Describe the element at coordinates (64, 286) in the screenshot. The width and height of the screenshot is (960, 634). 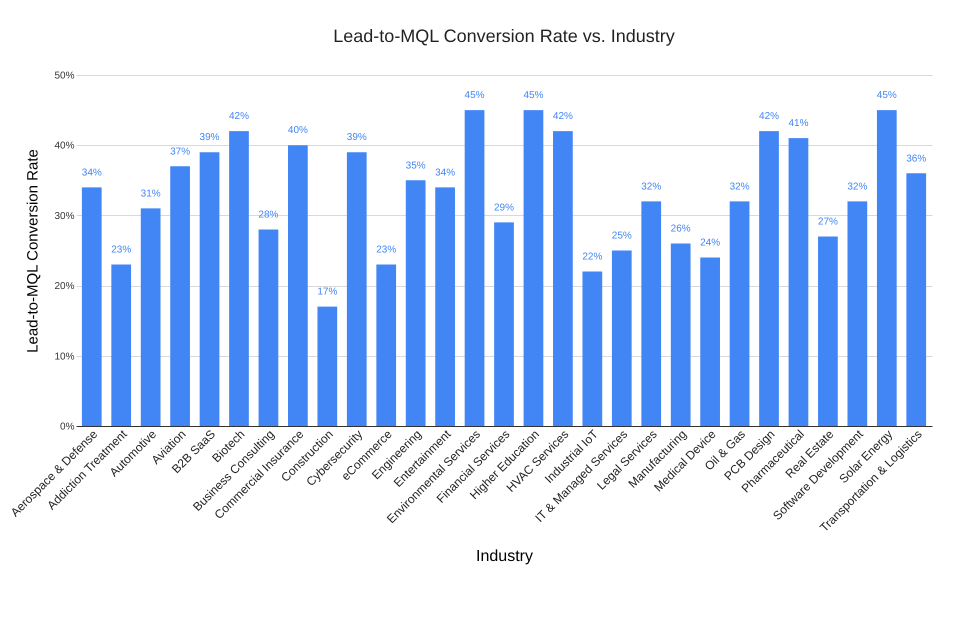
I see `y-tick-label: 20%` at that location.